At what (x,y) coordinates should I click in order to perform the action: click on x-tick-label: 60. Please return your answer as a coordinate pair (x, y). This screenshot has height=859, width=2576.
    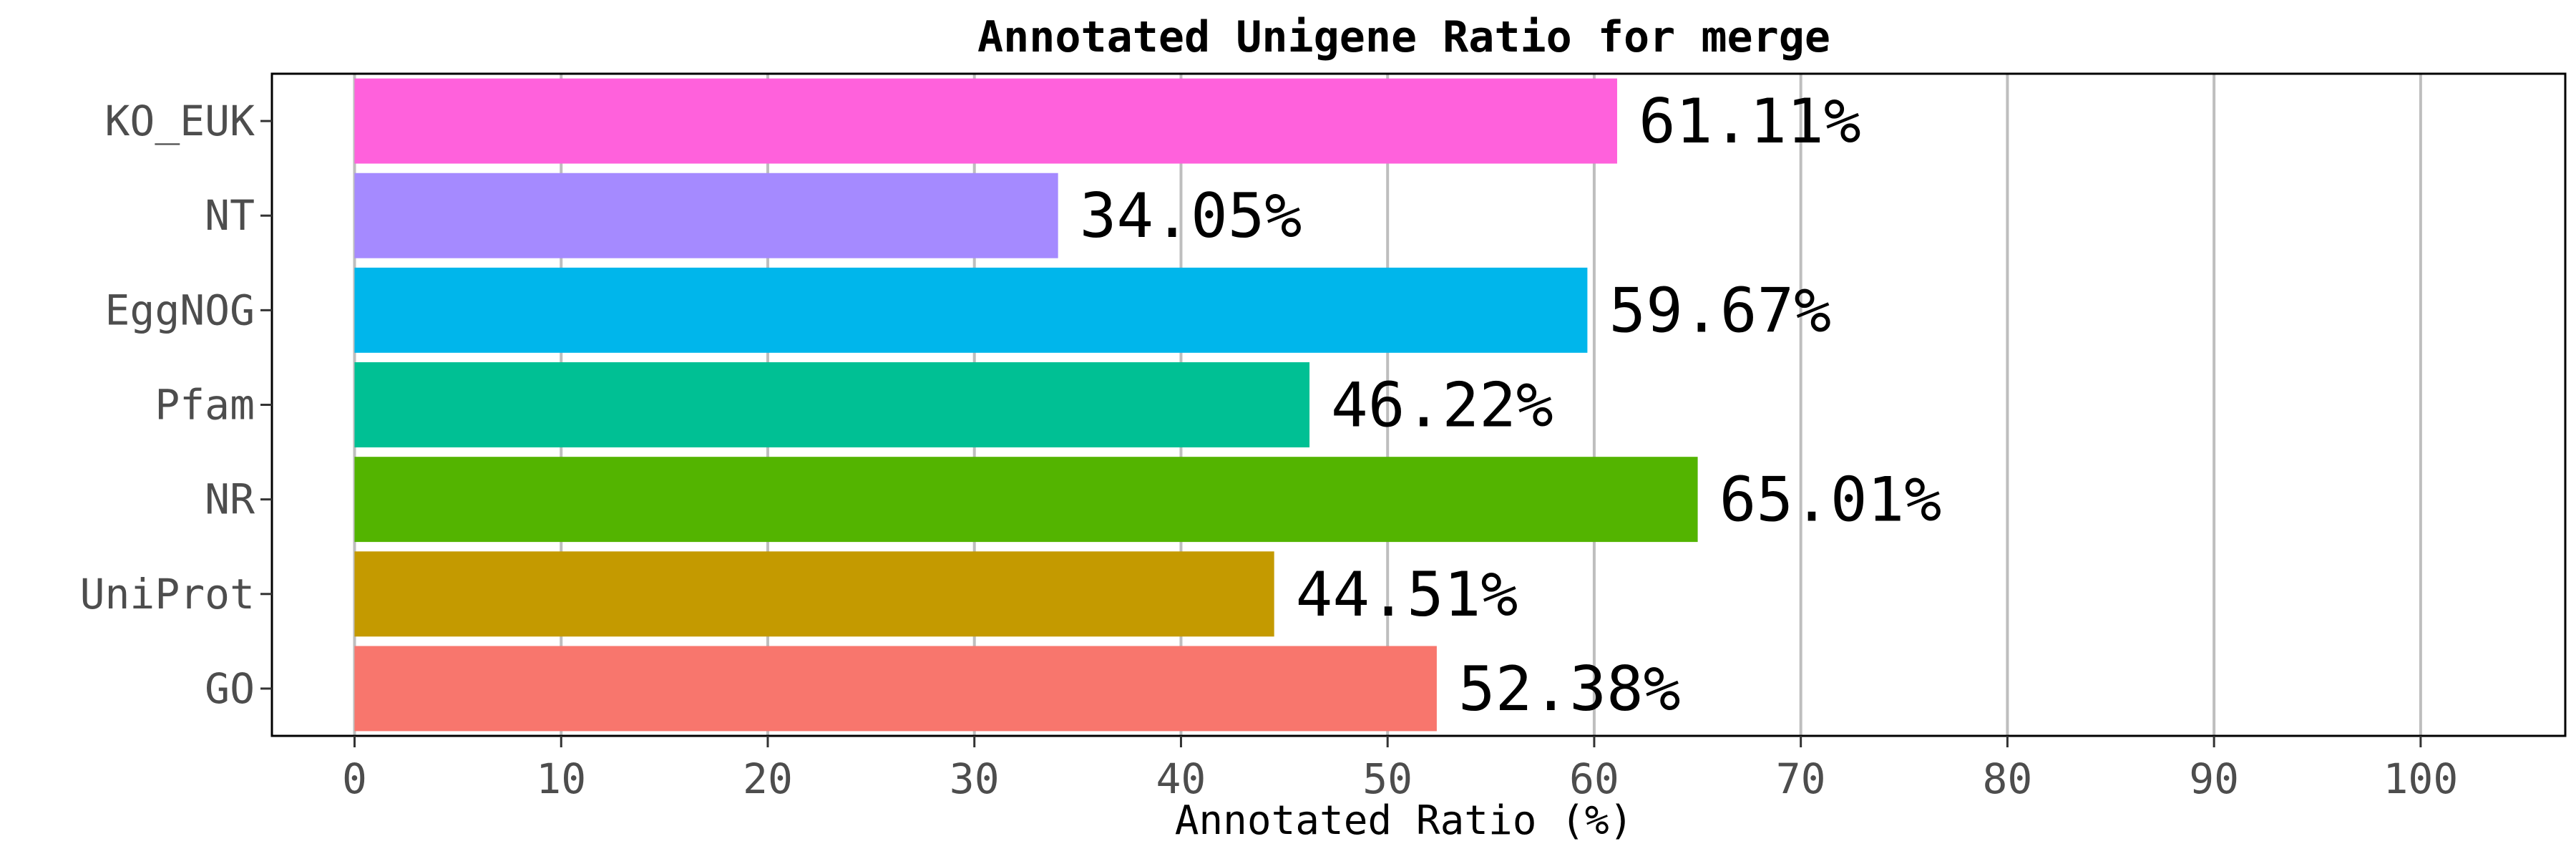
    Looking at the image, I should click on (1594, 778).